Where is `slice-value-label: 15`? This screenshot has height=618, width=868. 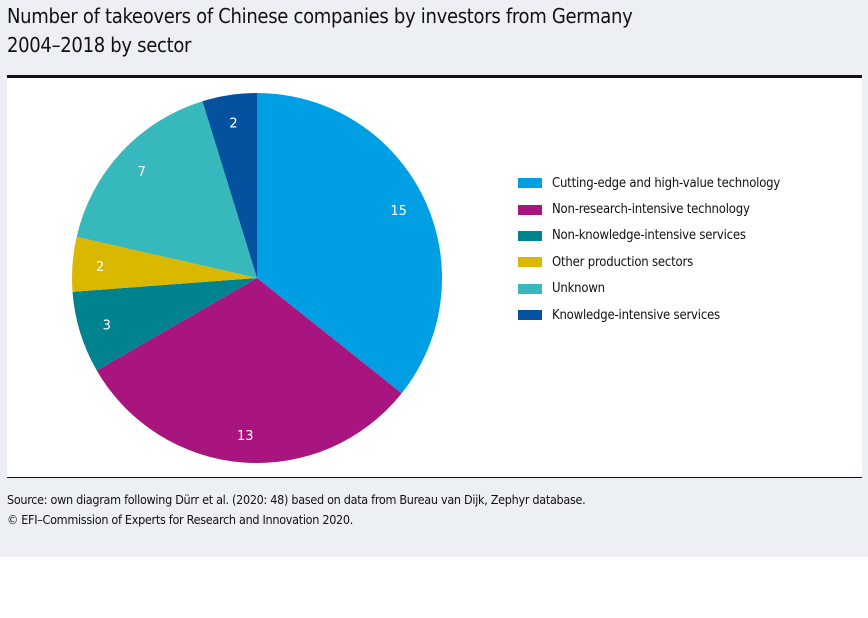
slice-value-label: 15 is located at coordinates (398, 211).